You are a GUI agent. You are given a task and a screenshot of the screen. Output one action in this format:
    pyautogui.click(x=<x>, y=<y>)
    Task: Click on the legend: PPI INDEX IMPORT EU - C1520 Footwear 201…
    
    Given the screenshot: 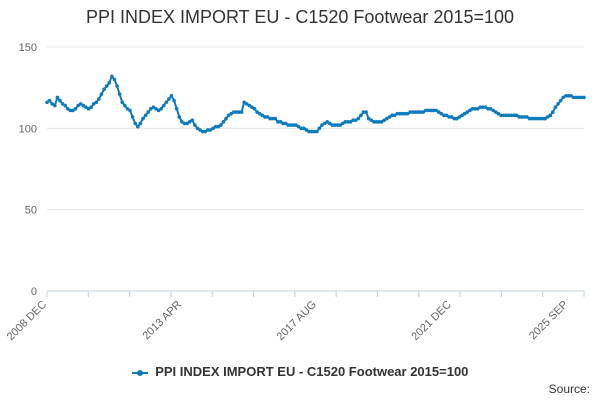 What is the action you would take?
    pyautogui.click(x=300, y=371)
    